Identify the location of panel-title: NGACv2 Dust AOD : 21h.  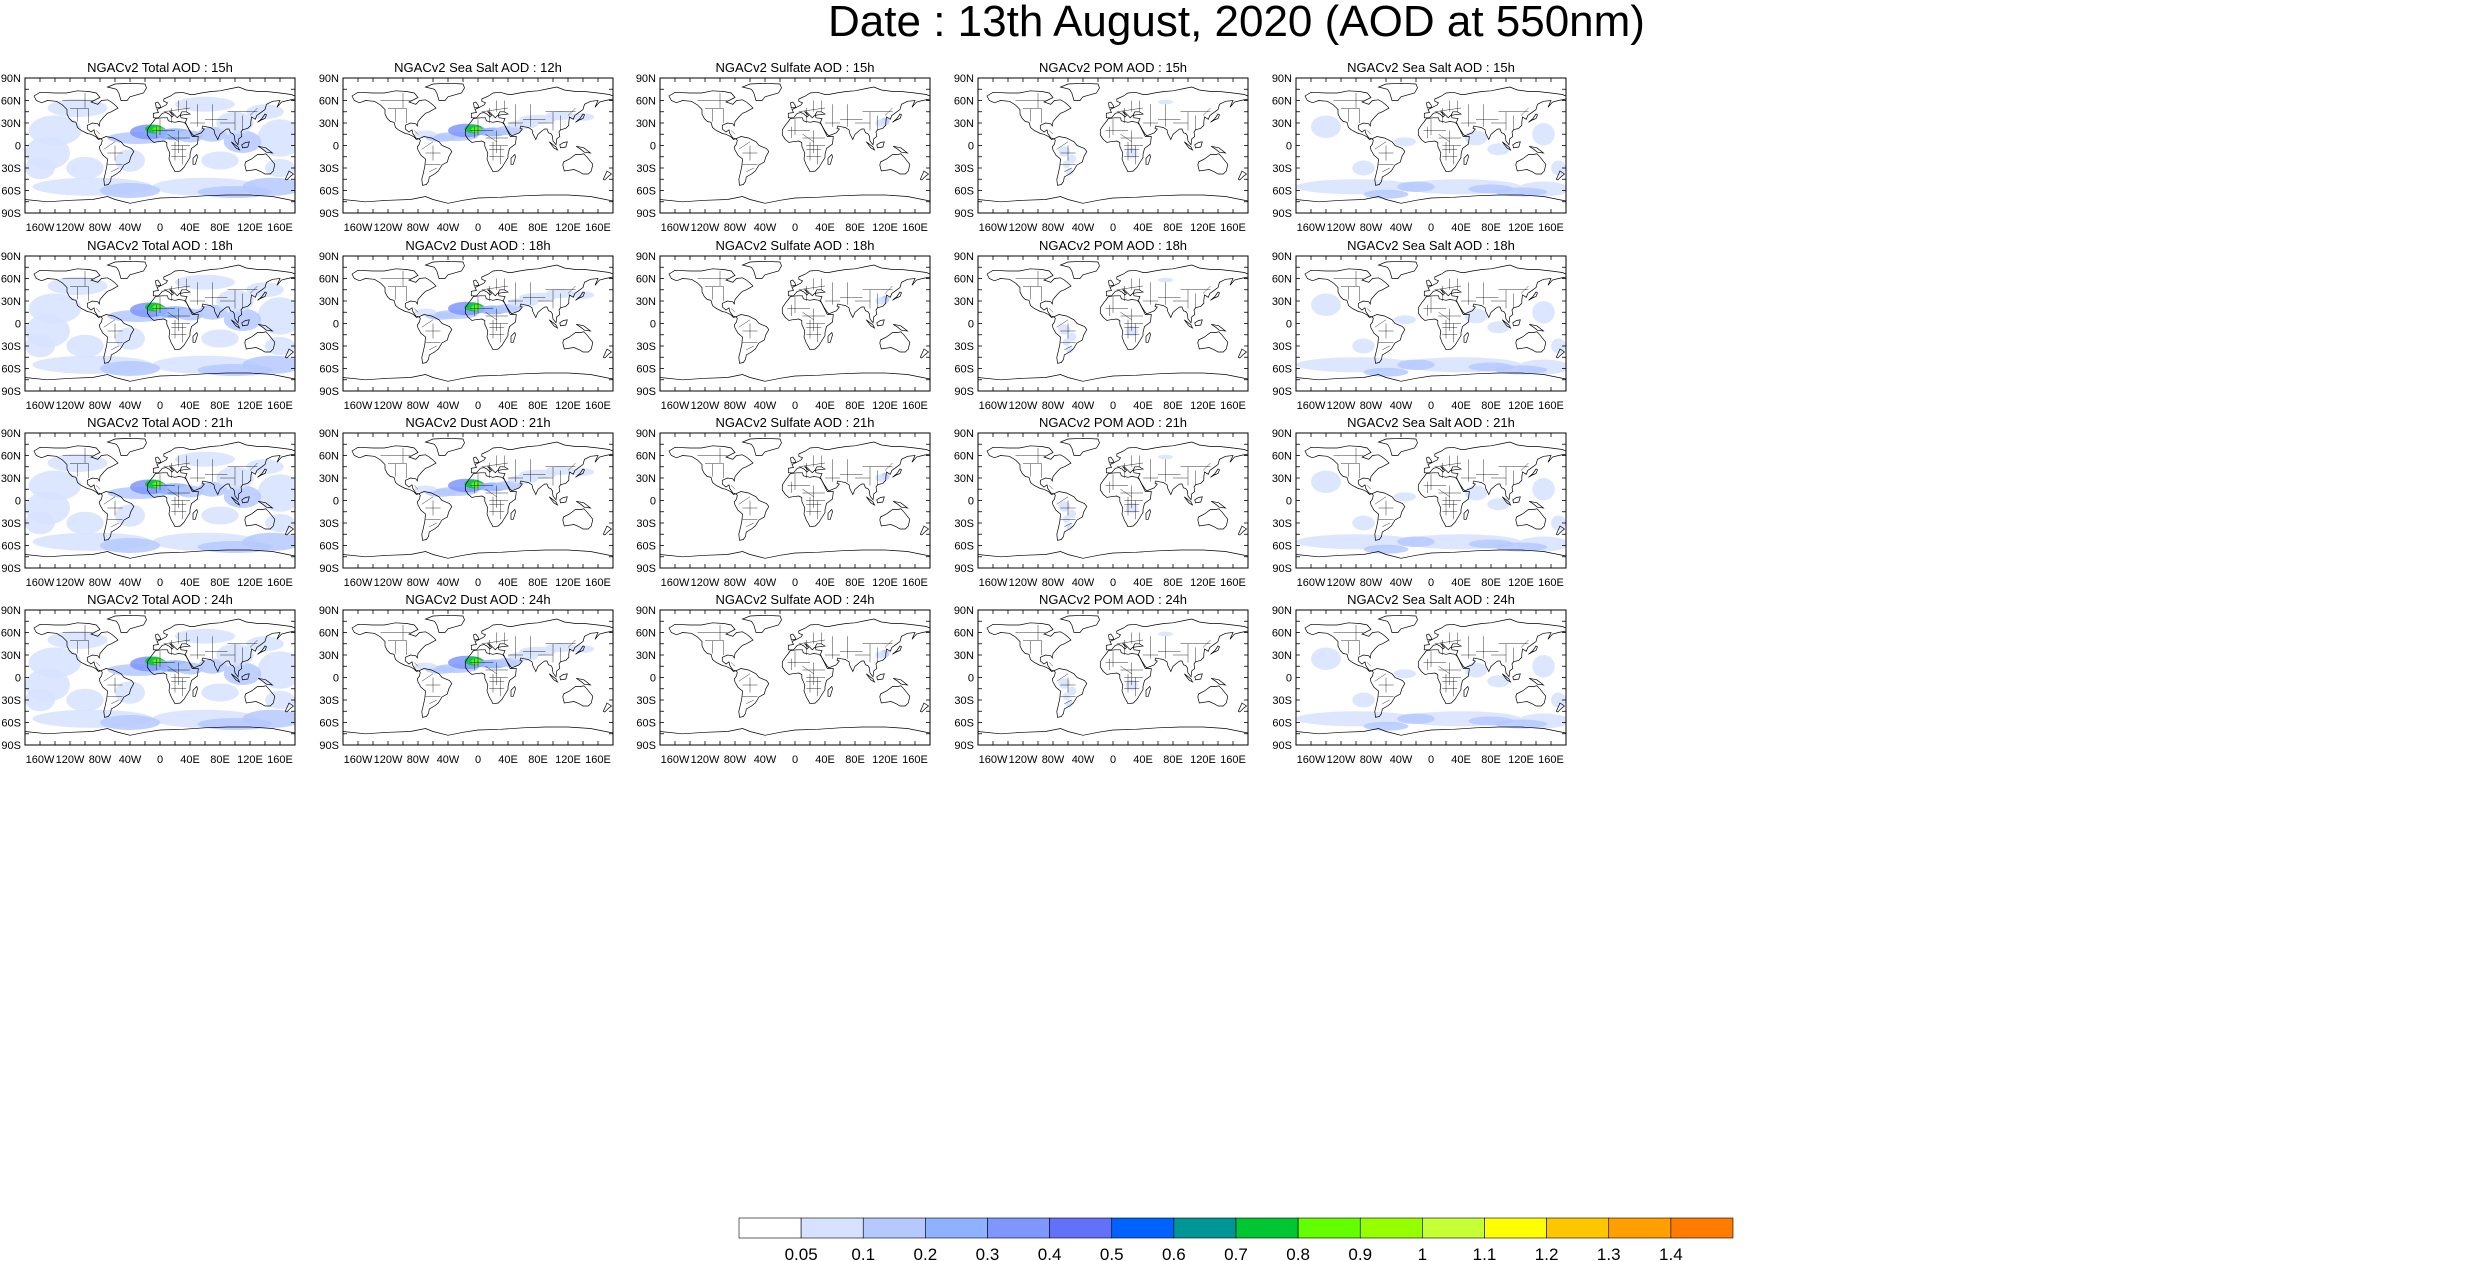
(477, 422).